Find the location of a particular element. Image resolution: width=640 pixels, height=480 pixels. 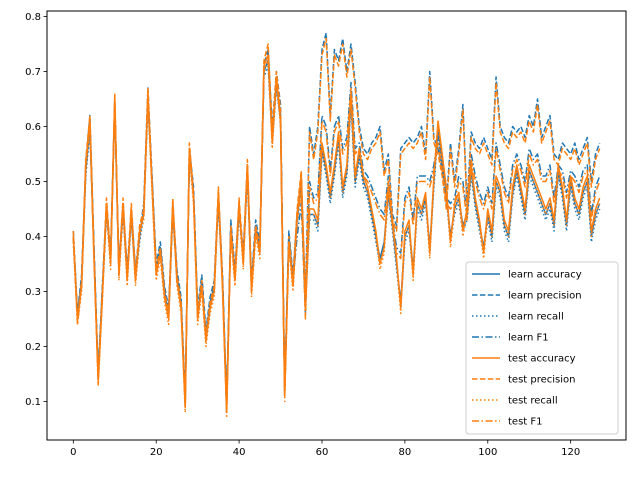

legend-label-learn-precision: learn precision is located at coordinates (545, 296).